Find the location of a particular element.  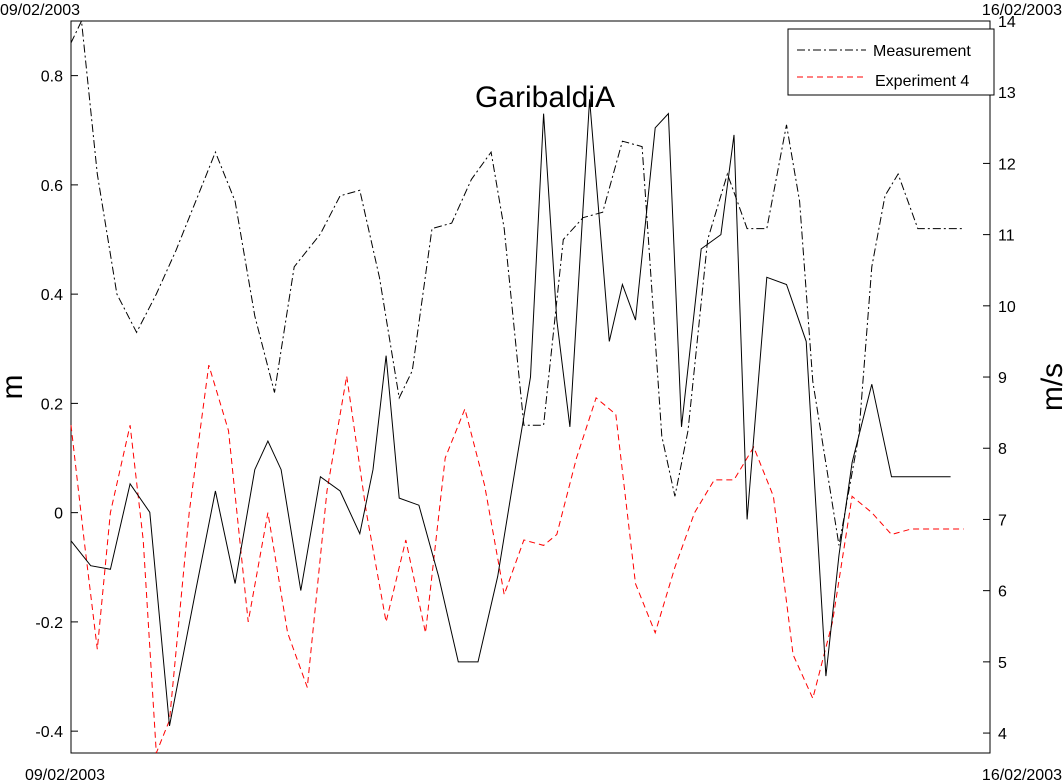

legend-label-experiment: Experiment 4 is located at coordinates (922, 81).